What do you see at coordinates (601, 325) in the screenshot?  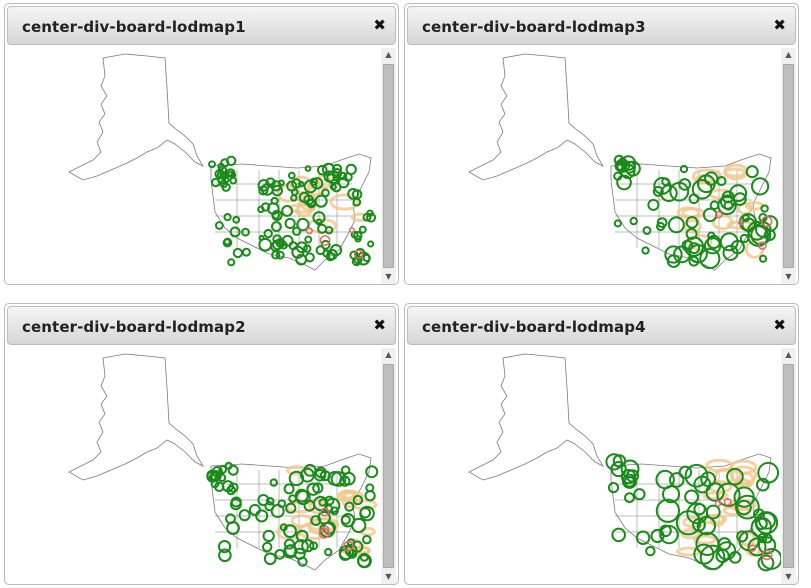 I see `panel-header: center-div-board-lodmap4 ✖` at bounding box center [601, 325].